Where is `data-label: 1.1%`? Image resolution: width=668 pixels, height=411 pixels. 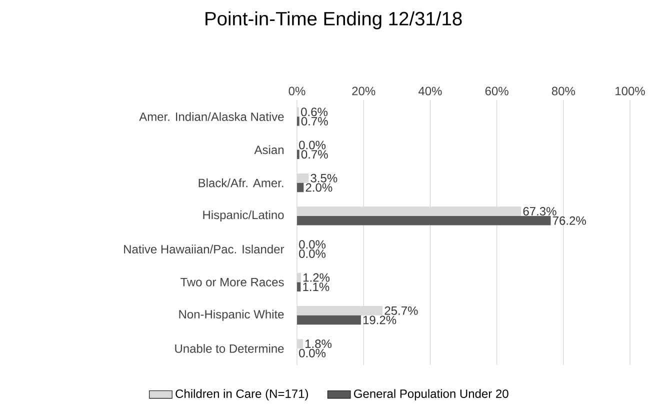
data-label: 1.1% is located at coordinates (316, 287).